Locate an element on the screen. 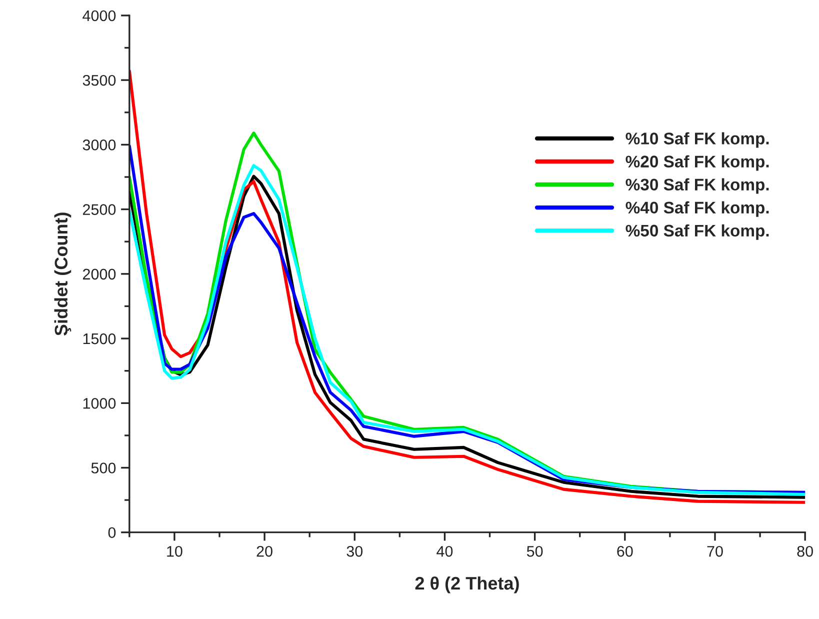  y-tick-label: 500 is located at coordinates (103, 468).